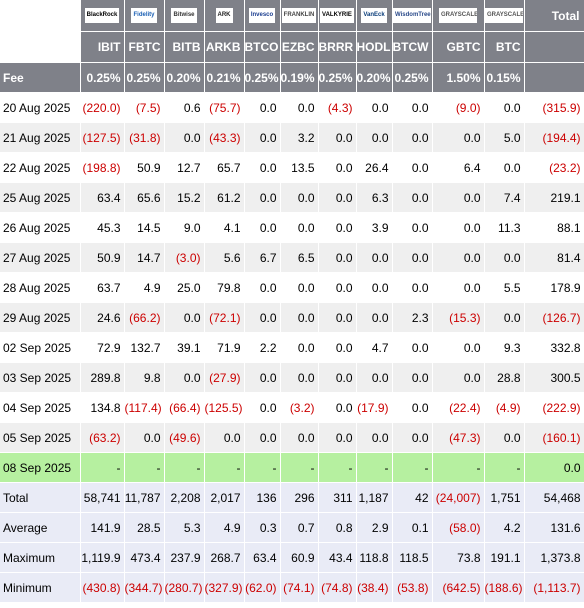  What do you see at coordinates (262, 527) in the screenshot?
I see `value-cell: 0.3` at bounding box center [262, 527].